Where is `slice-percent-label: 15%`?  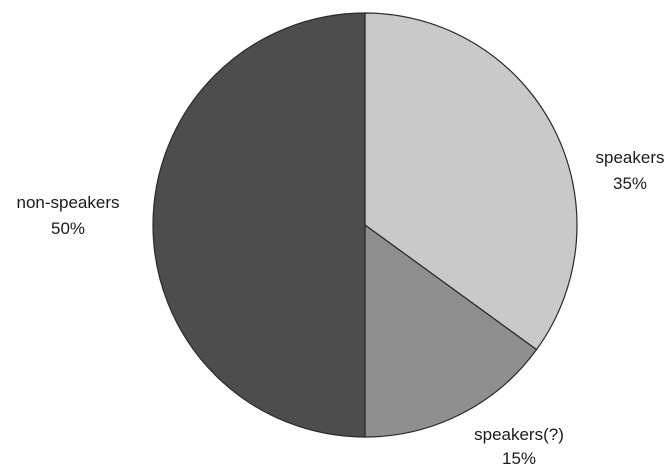 slice-percent-label: 15% is located at coordinates (519, 457).